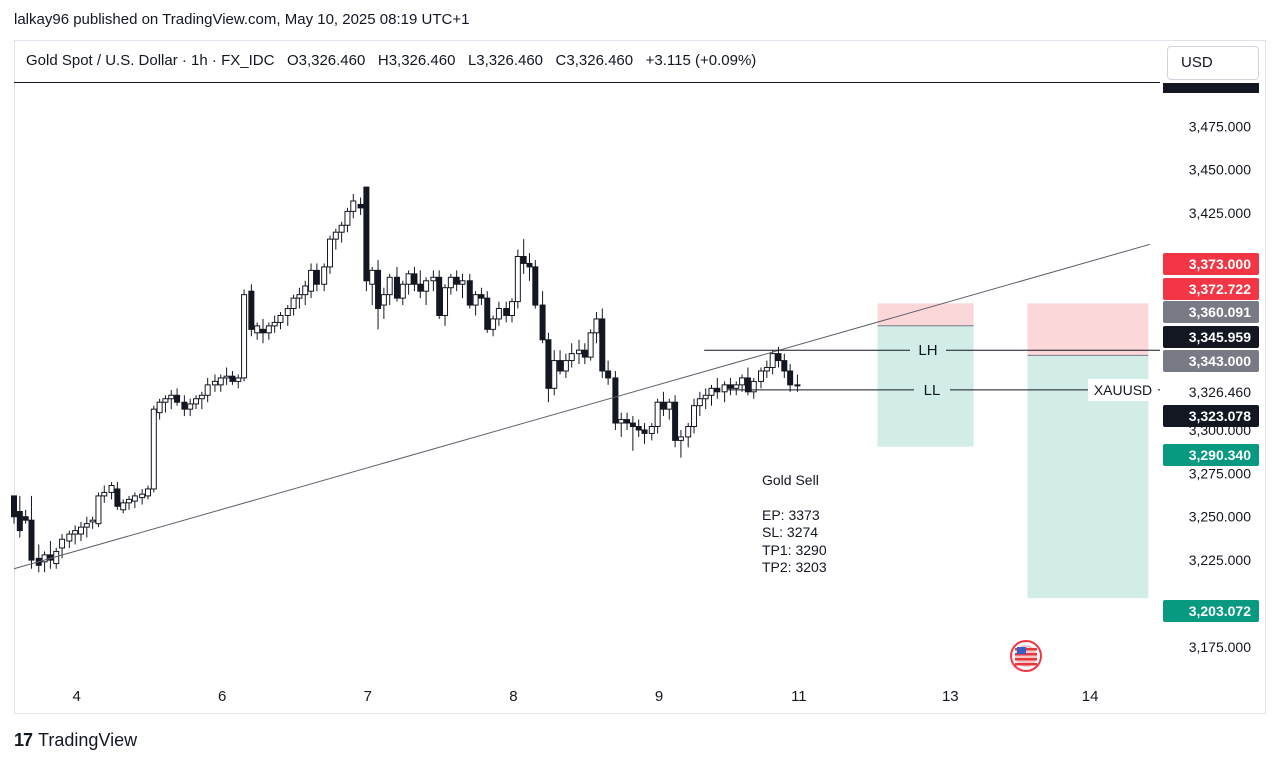 The height and width of the screenshot is (766, 1280). What do you see at coordinates (1213, 63) in the screenshot?
I see `currency-selector: USD` at bounding box center [1213, 63].